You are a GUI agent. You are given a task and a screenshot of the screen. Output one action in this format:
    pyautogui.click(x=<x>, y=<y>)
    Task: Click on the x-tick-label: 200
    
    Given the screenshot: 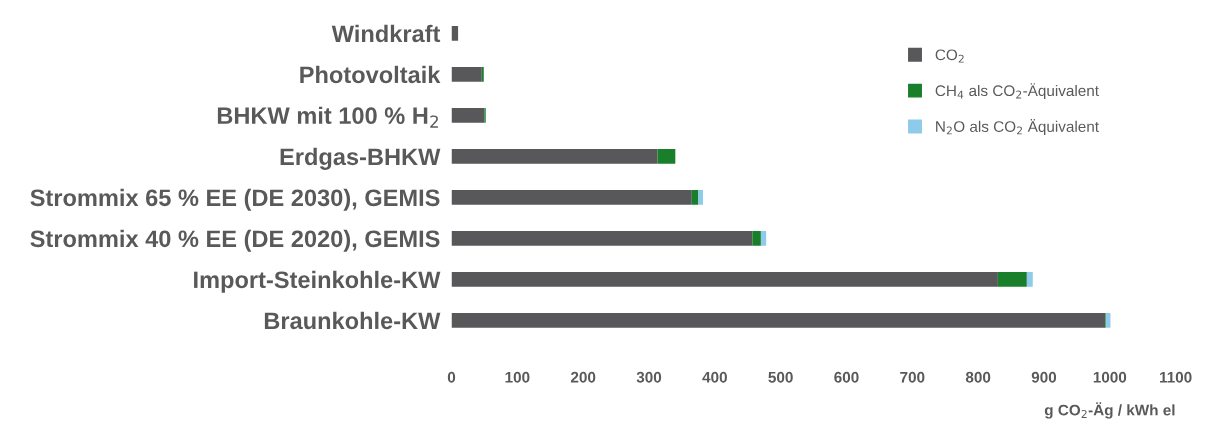 What is the action you would take?
    pyautogui.click(x=583, y=377)
    